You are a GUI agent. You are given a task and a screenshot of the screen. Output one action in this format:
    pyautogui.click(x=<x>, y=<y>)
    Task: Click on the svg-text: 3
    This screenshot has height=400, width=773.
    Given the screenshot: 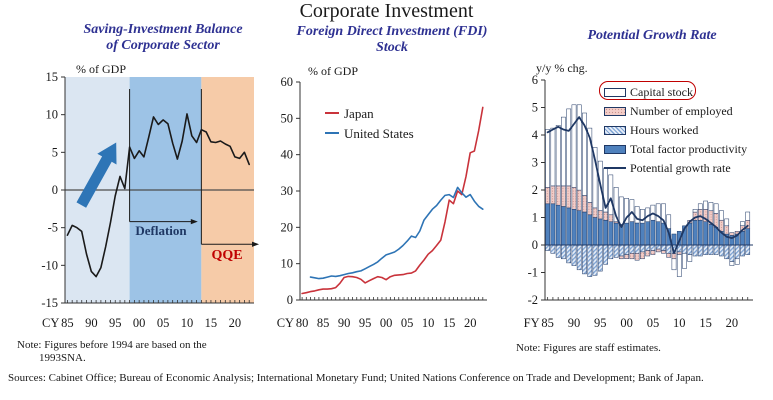 What is the action you would take?
    pyautogui.click(x=535, y=163)
    